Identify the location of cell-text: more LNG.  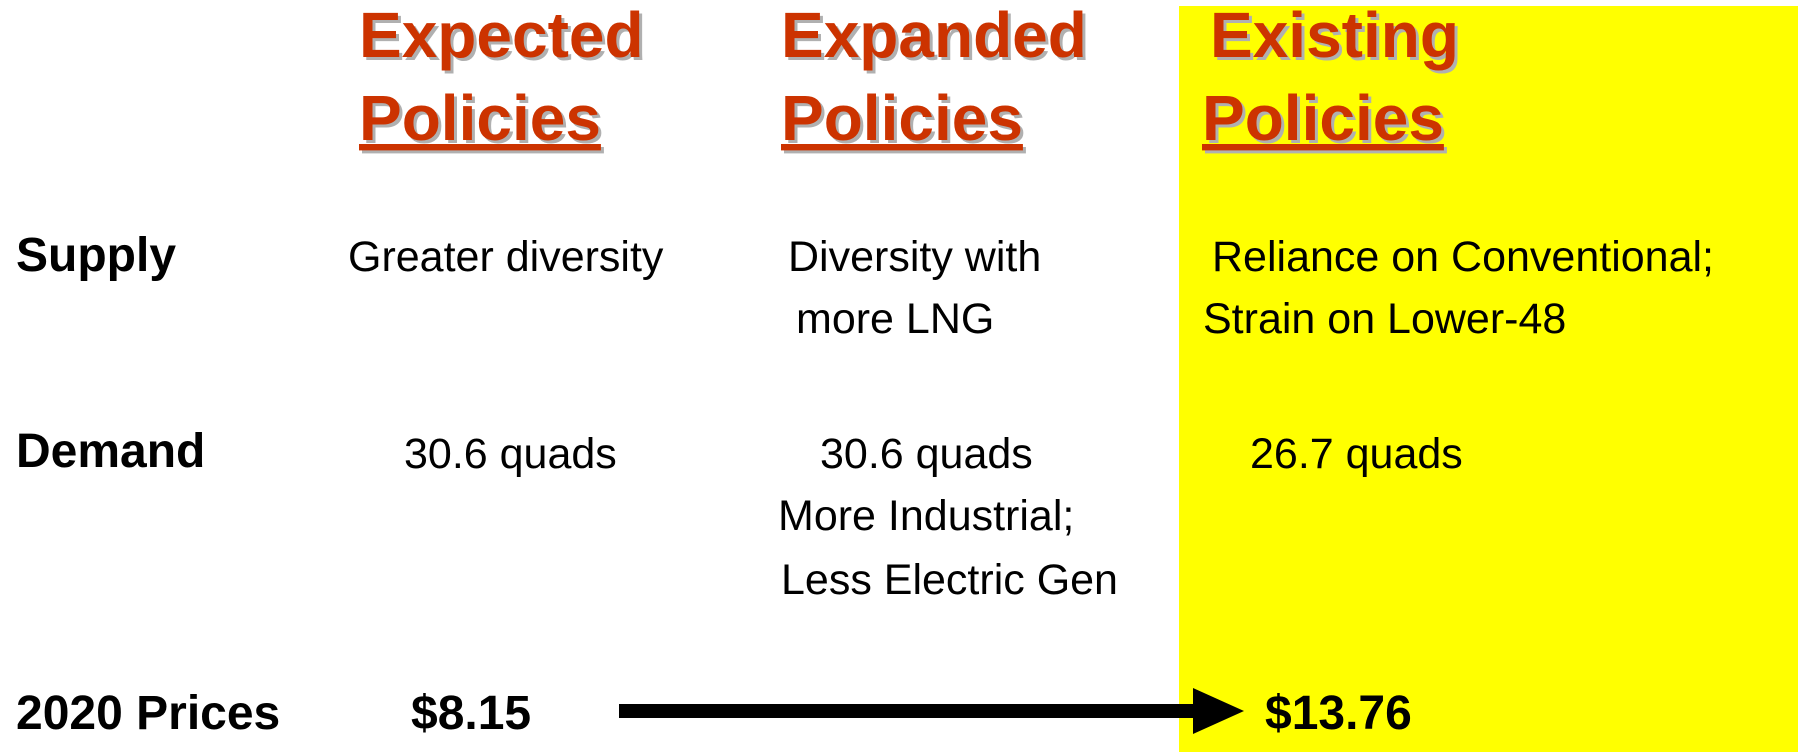
(895, 319).